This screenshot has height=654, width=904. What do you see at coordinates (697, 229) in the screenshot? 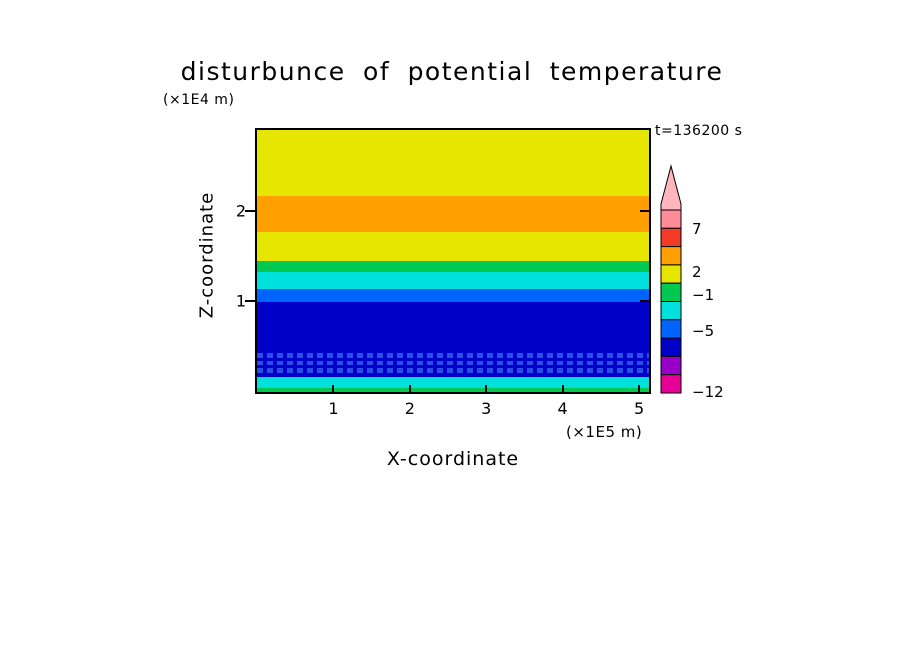
I see `colorbar-label: 7` at bounding box center [697, 229].